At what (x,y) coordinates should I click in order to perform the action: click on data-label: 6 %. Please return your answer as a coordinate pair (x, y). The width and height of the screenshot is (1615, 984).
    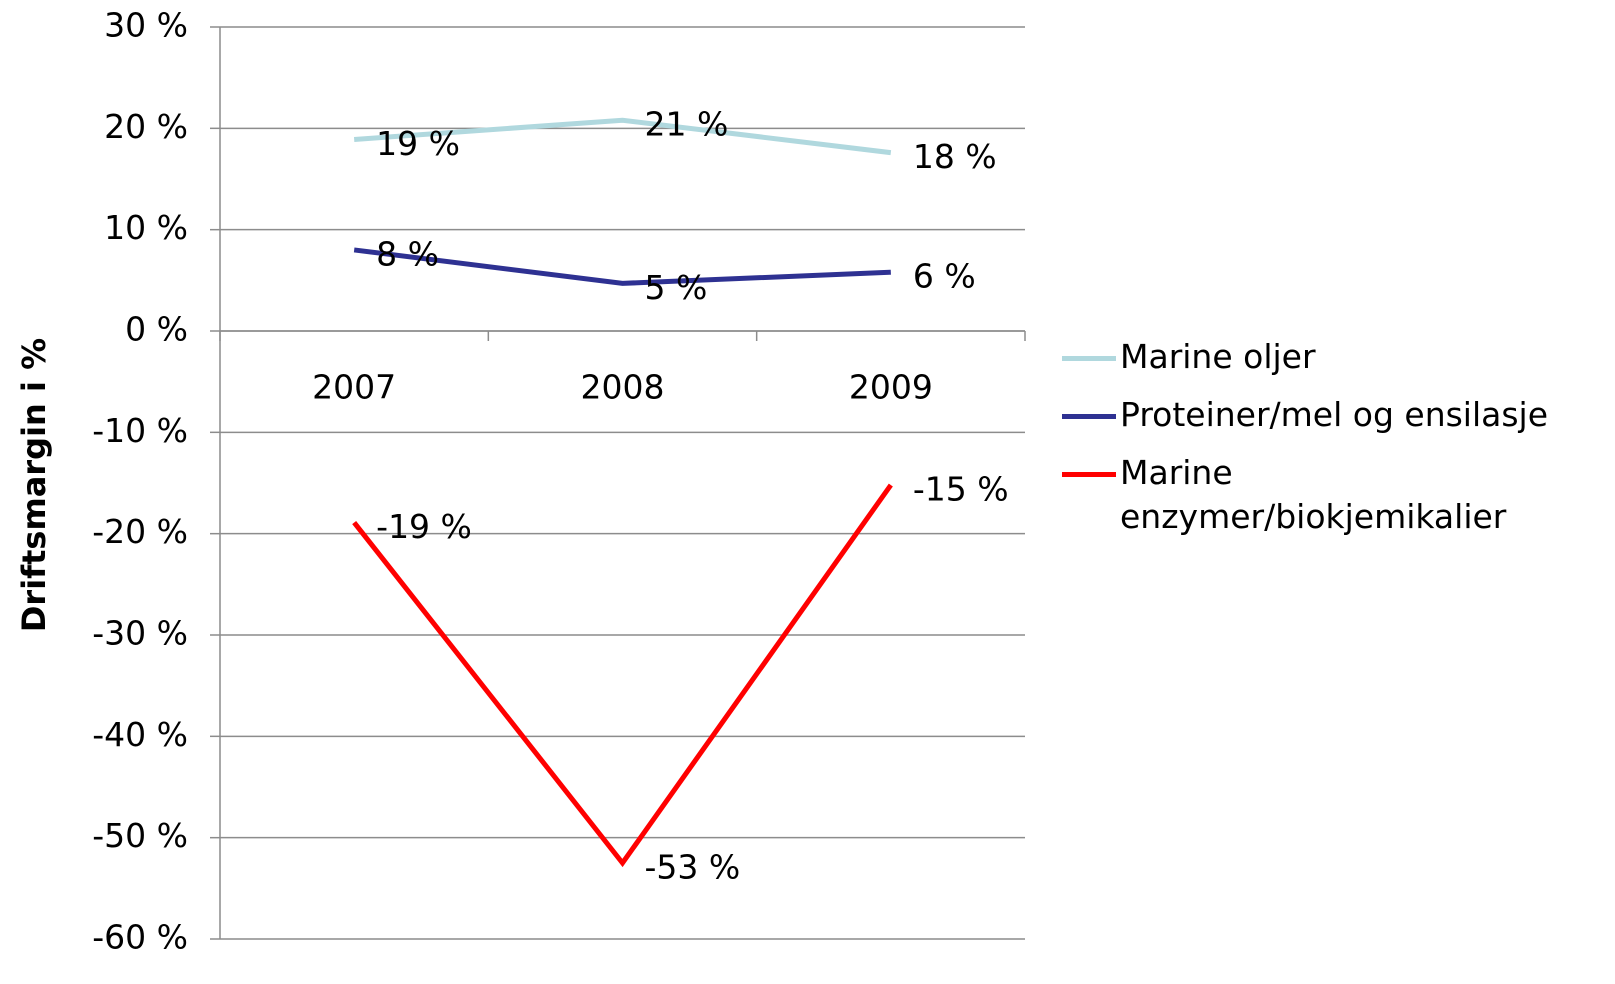
    Looking at the image, I should click on (944, 276).